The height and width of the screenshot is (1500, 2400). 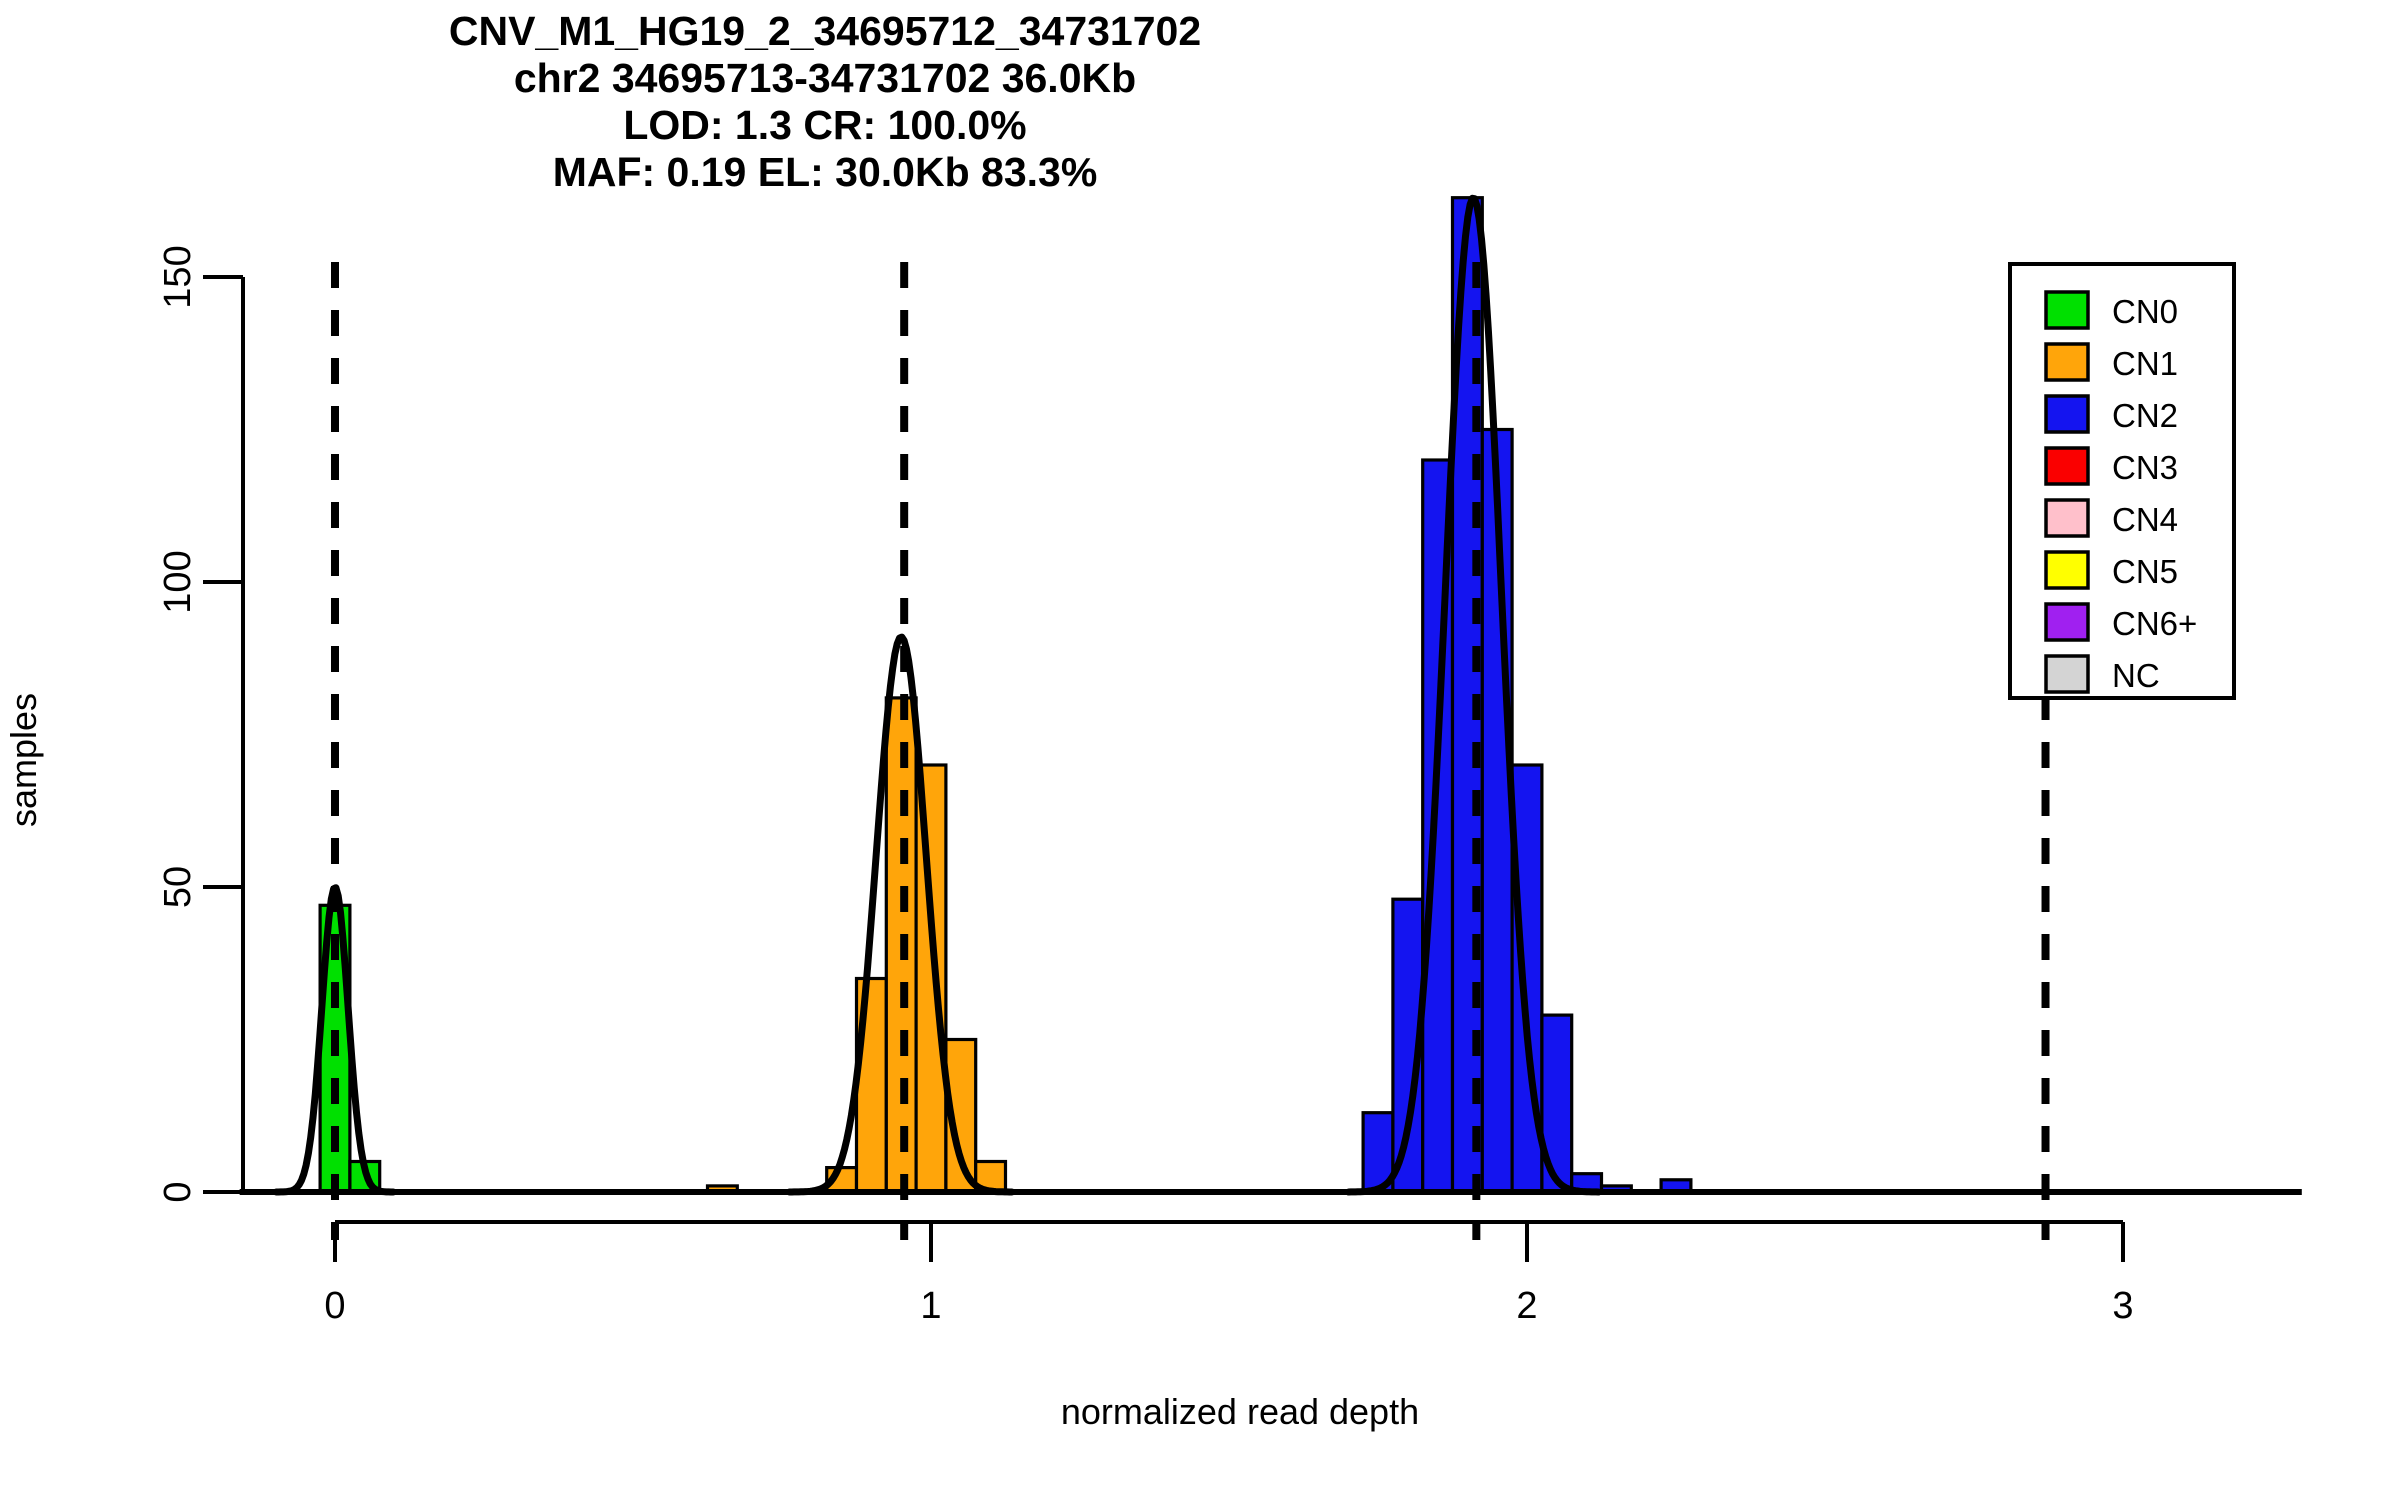 What do you see at coordinates (178, 276) in the screenshot?
I see `y-tick-label: 150` at bounding box center [178, 276].